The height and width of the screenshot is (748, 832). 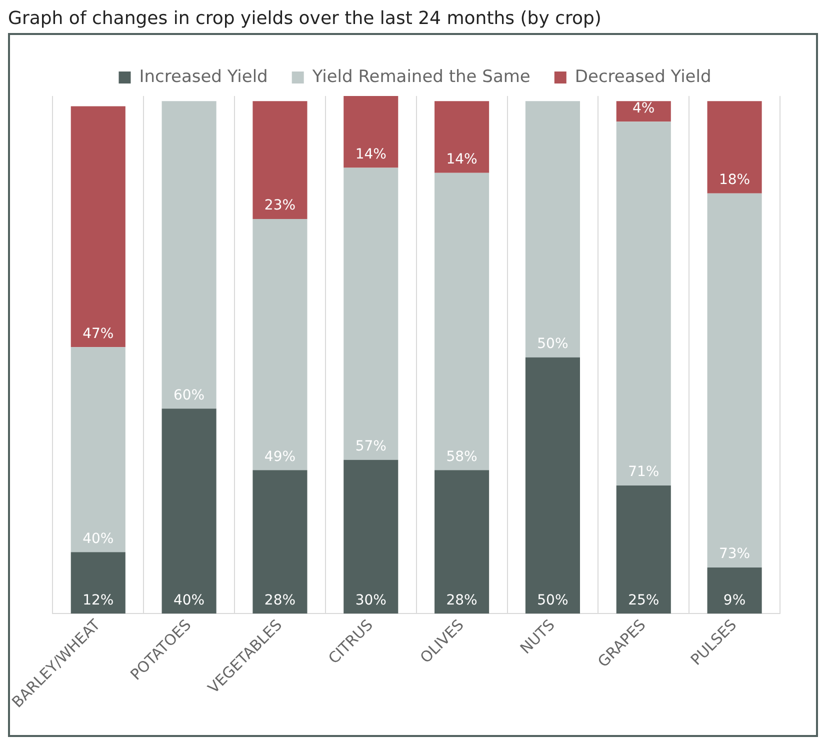 What do you see at coordinates (643, 108) in the screenshot?
I see `data-label: 4%` at bounding box center [643, 108].